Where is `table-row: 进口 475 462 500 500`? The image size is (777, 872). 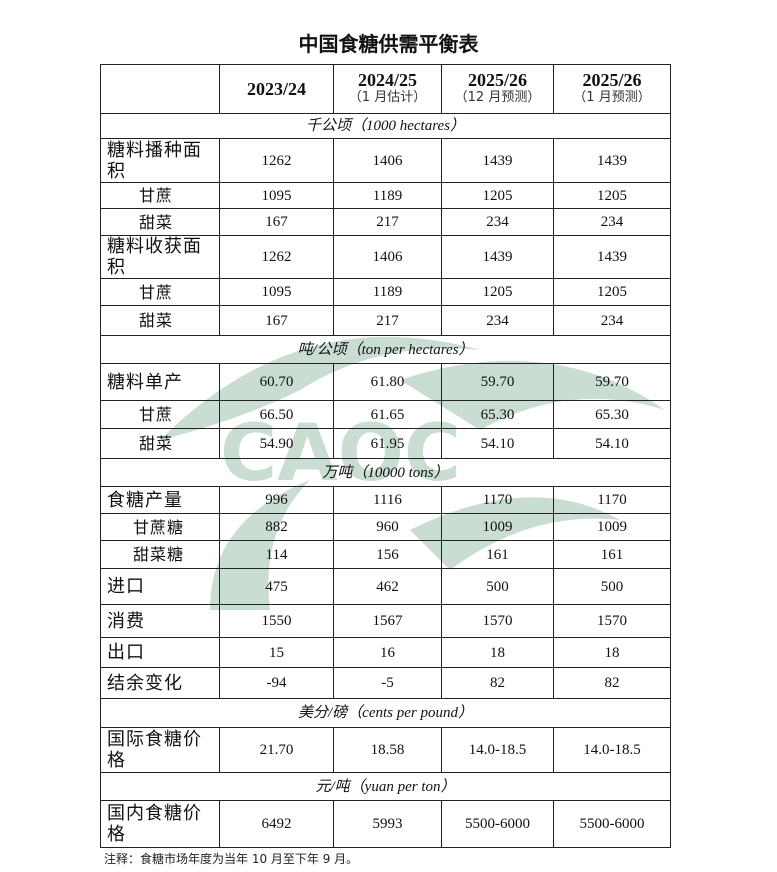
table-row: 进口 475 462 500 500 is located at coordinates (385, 586).